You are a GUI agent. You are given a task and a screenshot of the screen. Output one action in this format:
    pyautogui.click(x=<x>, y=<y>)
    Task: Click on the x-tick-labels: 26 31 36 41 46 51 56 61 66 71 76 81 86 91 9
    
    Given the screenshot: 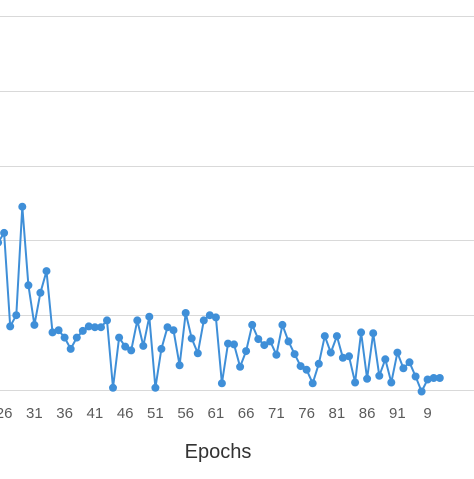 What is the action you would take?
    pyautogui.click(x=216, y=413)
    